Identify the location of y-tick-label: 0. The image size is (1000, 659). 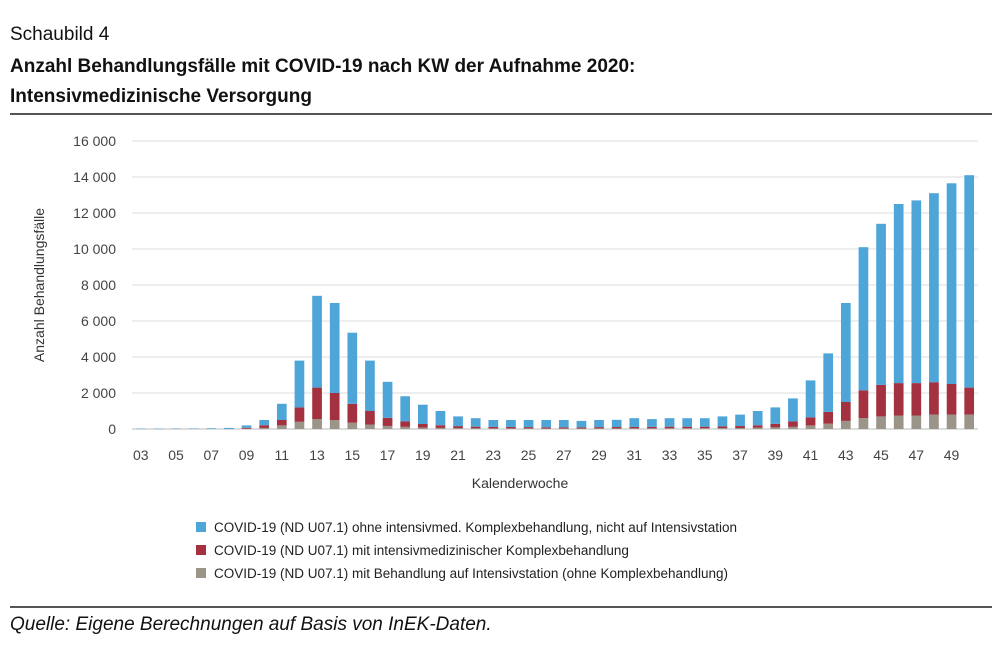
(112, 429).